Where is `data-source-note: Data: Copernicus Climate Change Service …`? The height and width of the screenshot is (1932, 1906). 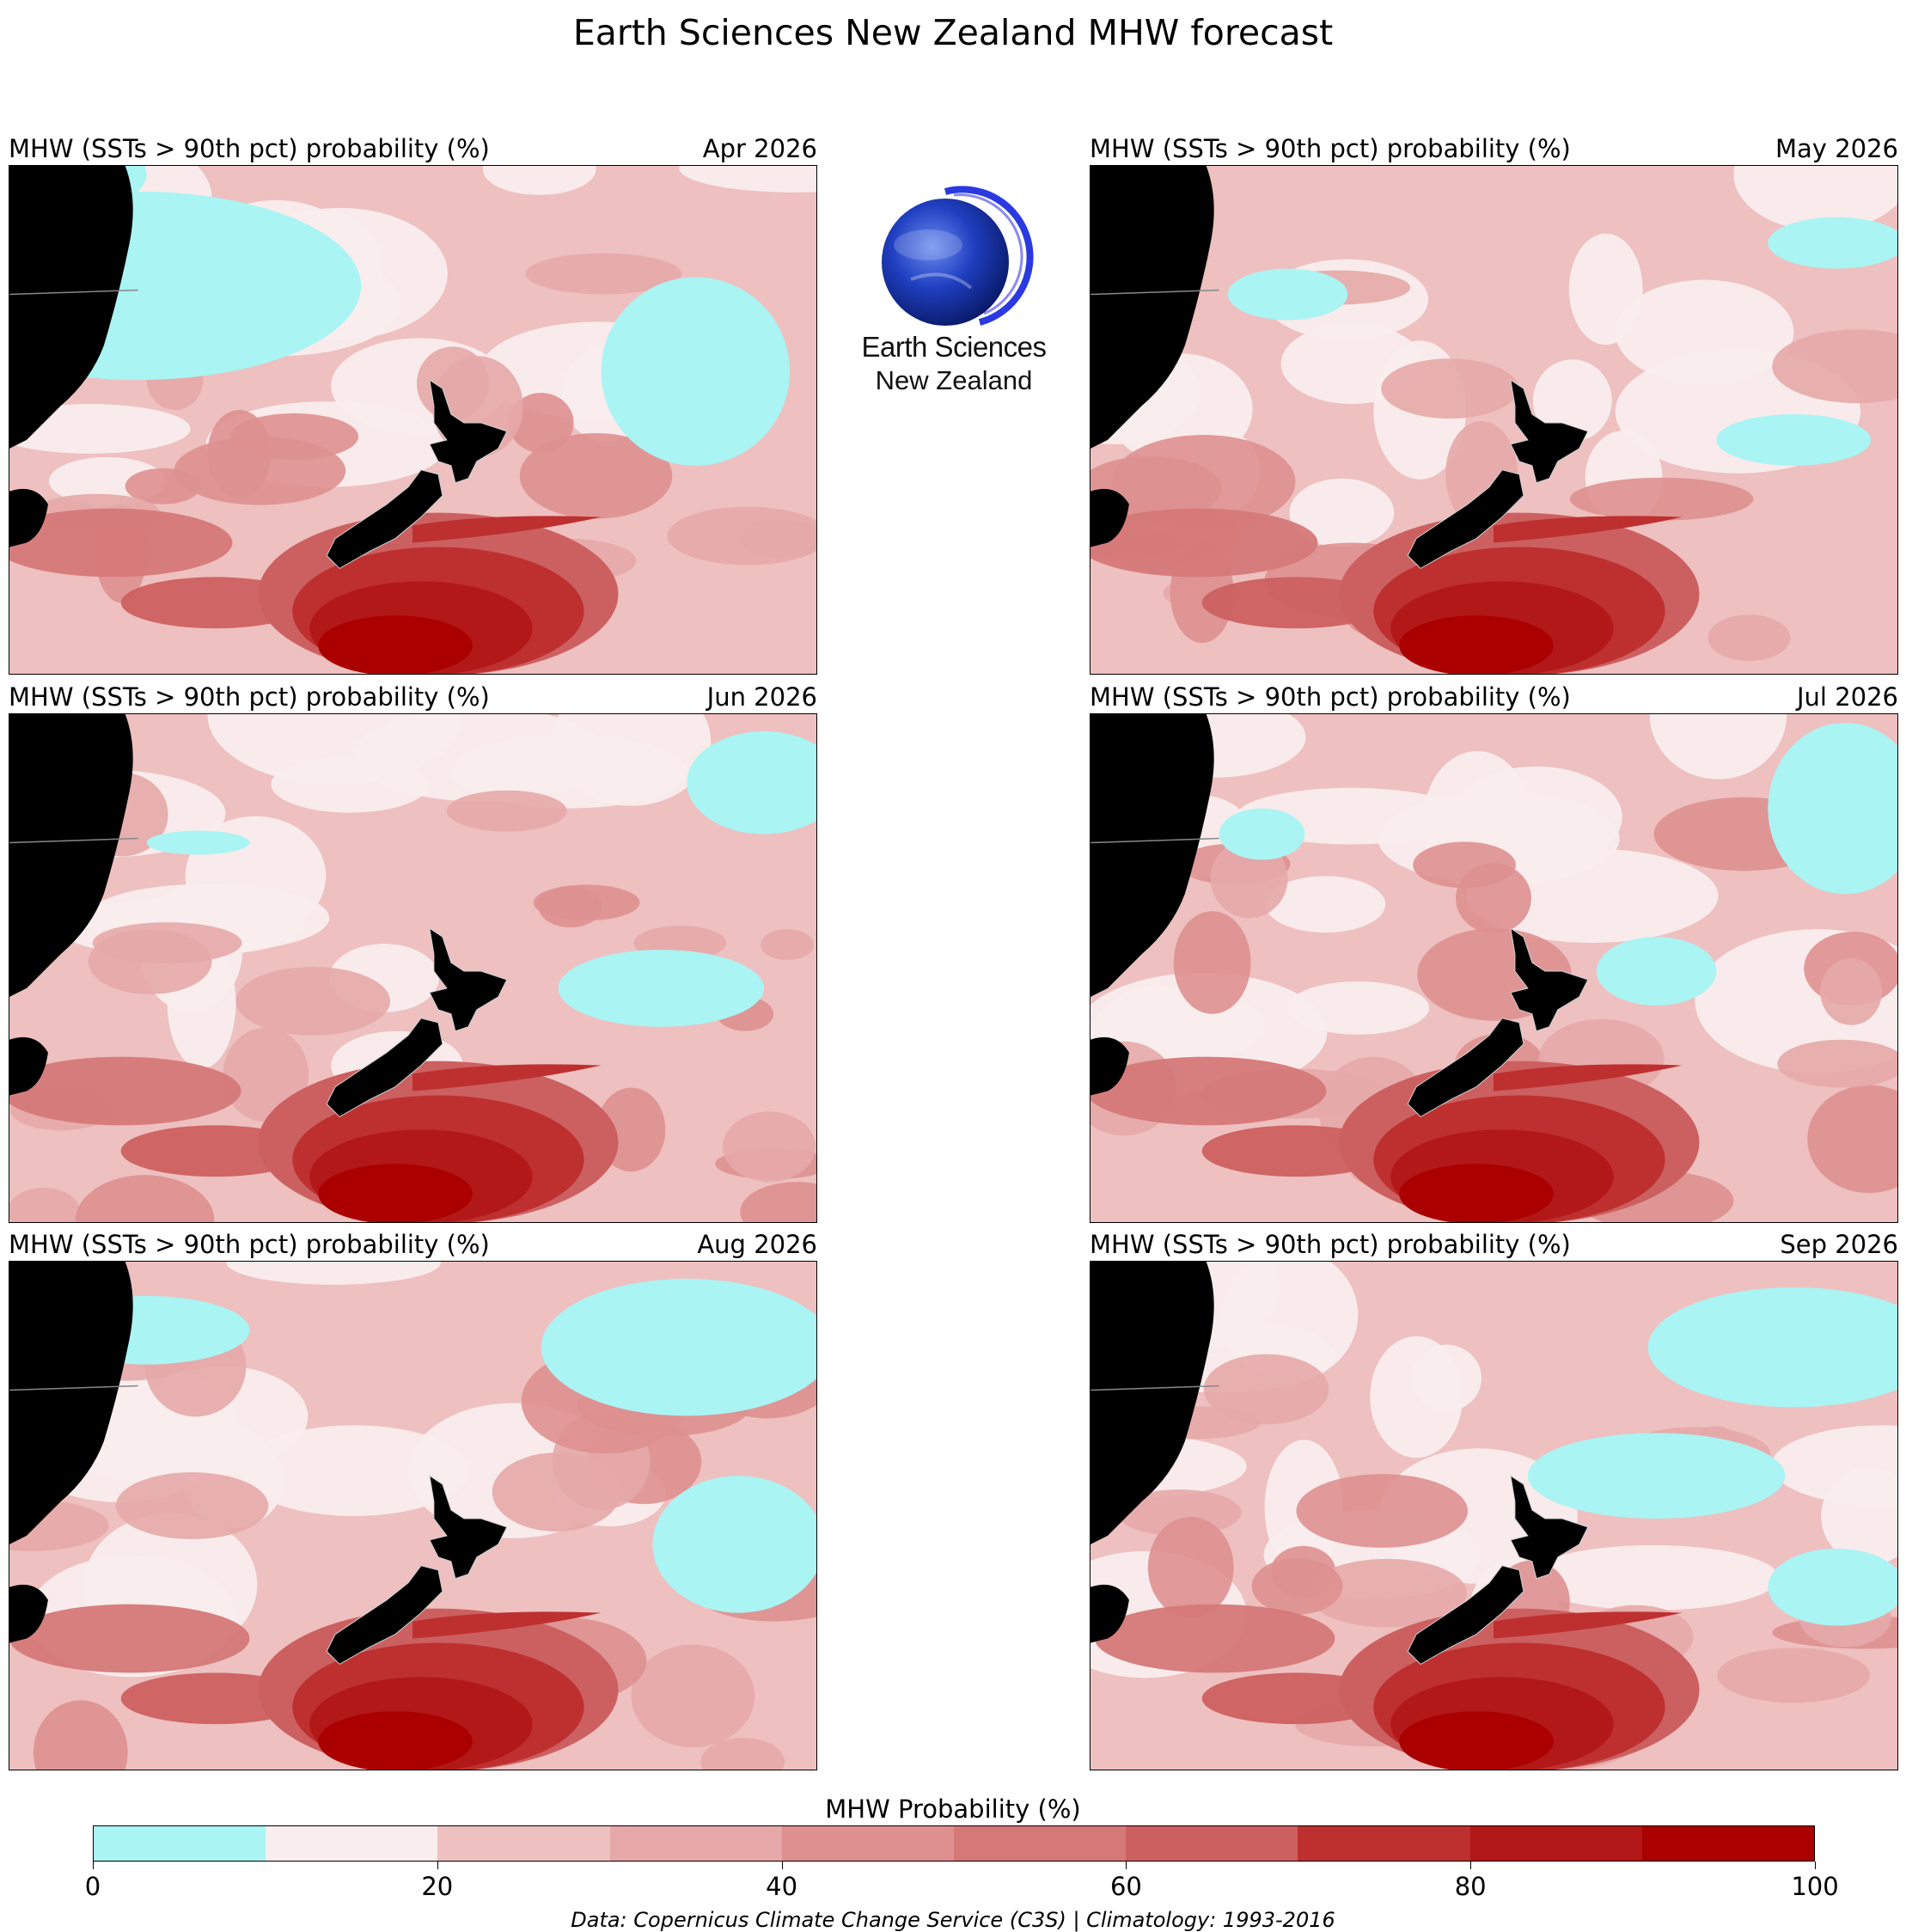 data-source-note: Data: Copernicus Climate Change Service … is located at coordinates (953, 1920).